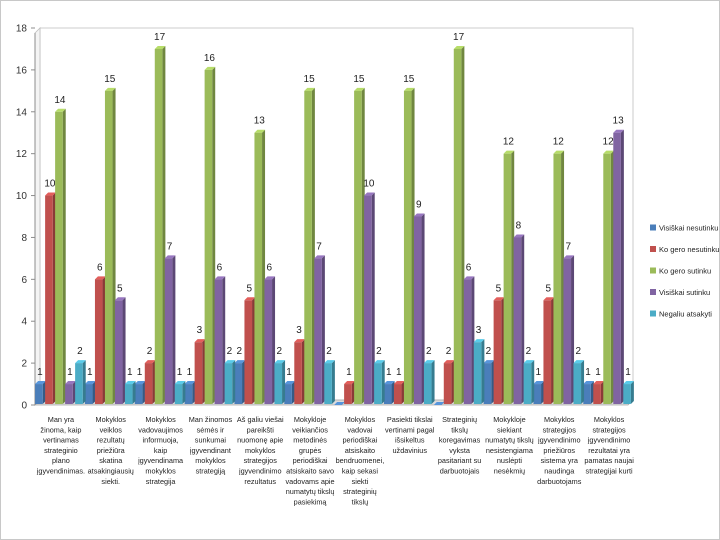  I want to click on x-category-label-line: grupės, so click(310, 450).